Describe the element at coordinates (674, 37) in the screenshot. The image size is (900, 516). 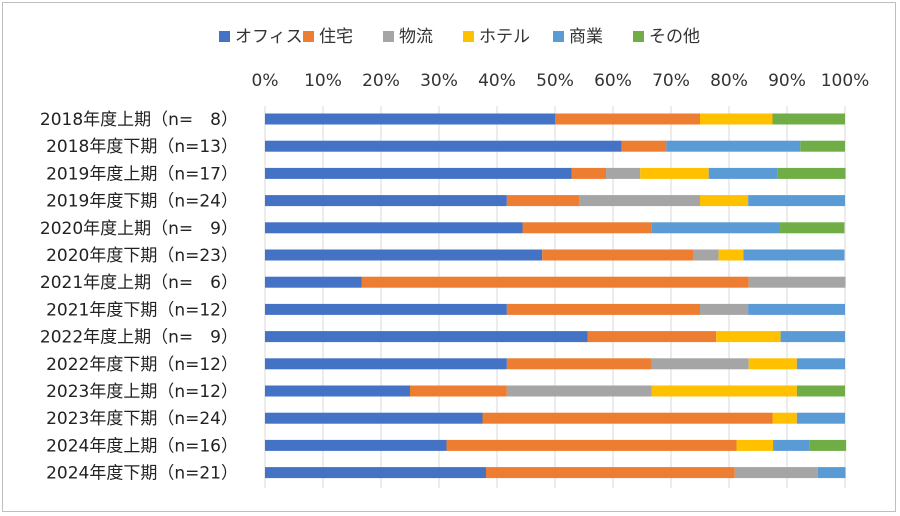
I see `legend-label-5: その他` at that location.